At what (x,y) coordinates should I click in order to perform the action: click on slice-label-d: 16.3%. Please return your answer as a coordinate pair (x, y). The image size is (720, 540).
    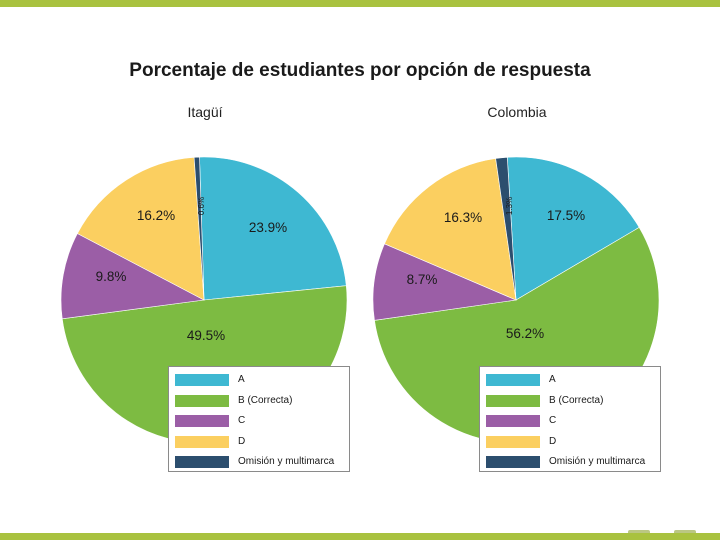
    Looking at the image, I should click on (463, 217).